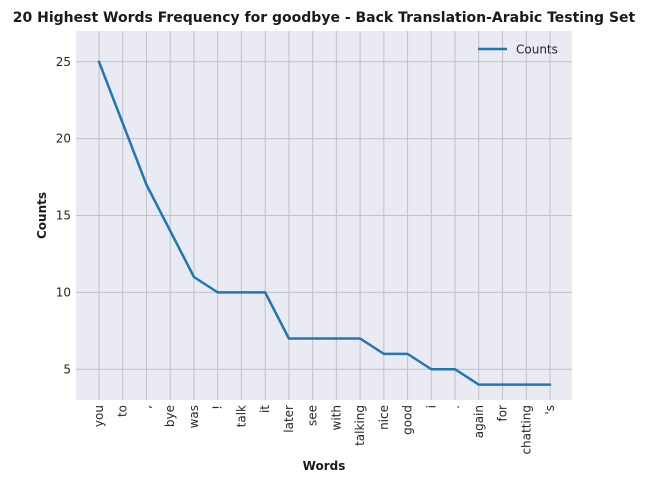 This screenshot has width=648, height=483. What do you see at coordinates (289, 419) in the screenshot?
I see `x-tick-label: later` at bounding box center [289, 419].